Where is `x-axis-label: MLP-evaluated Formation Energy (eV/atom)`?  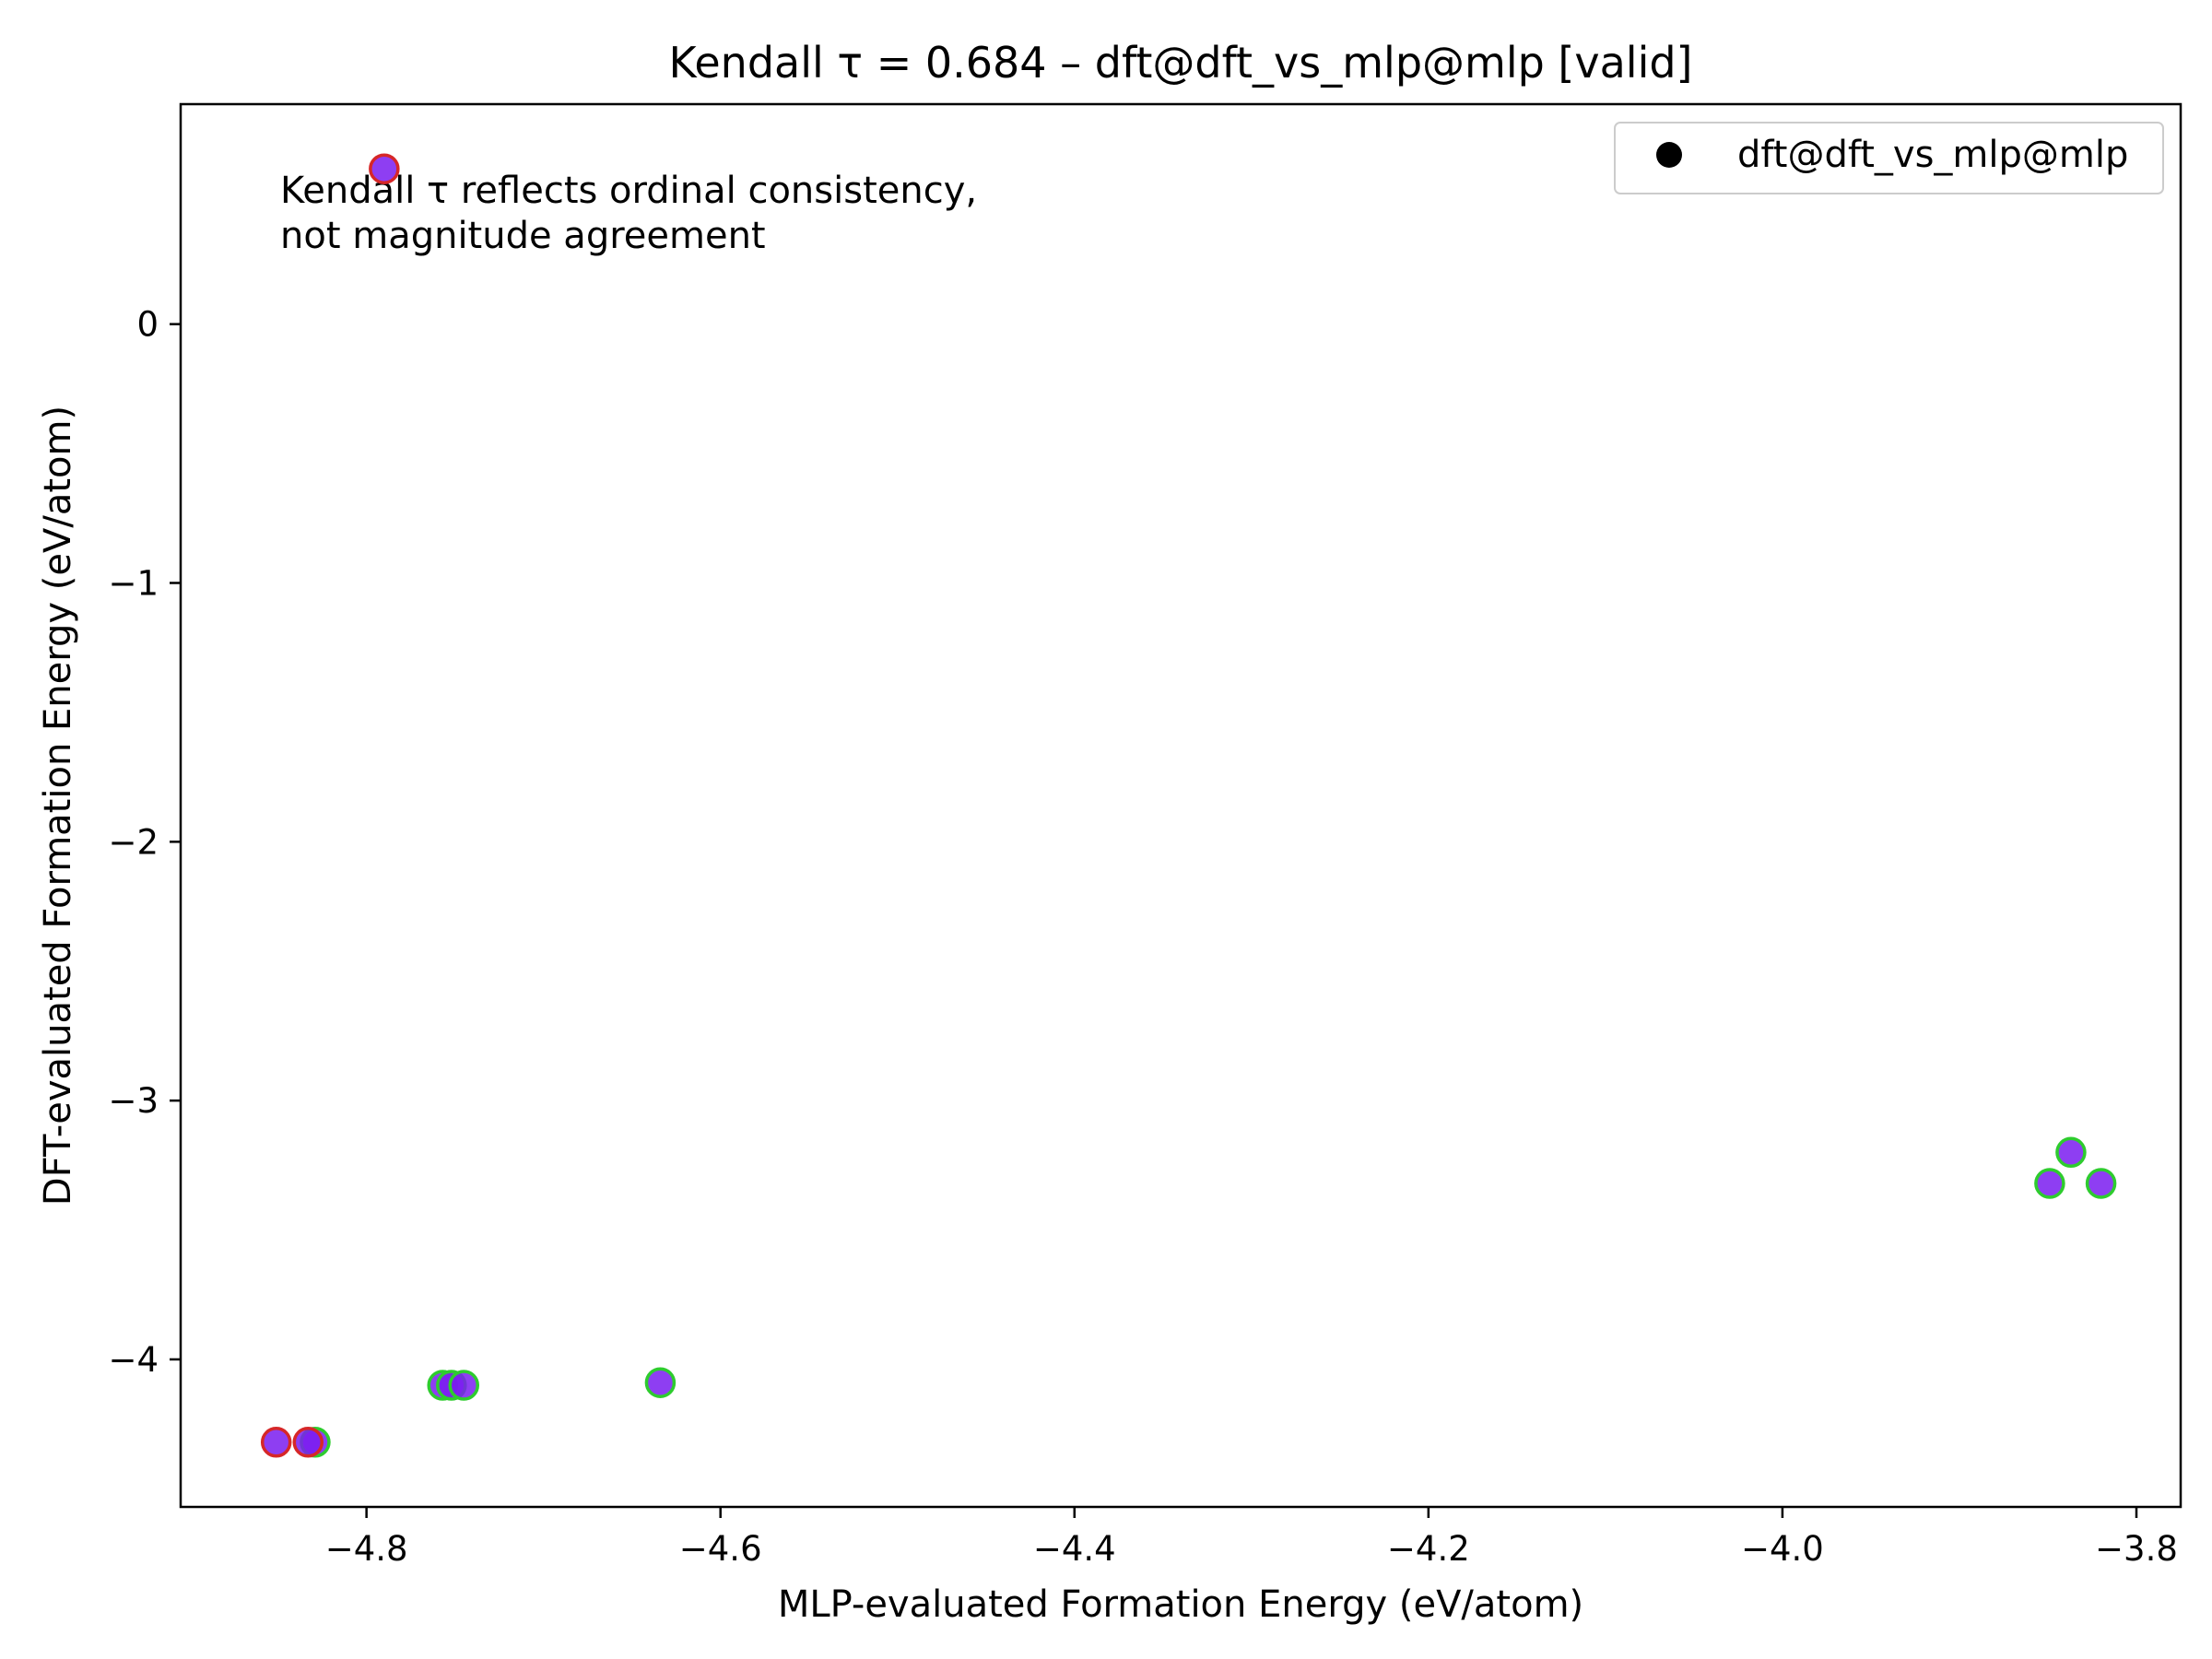 x-axis-label: MLP-evaluated Formation Energy (eV/atom) is located at coordinates (1180, 1604).